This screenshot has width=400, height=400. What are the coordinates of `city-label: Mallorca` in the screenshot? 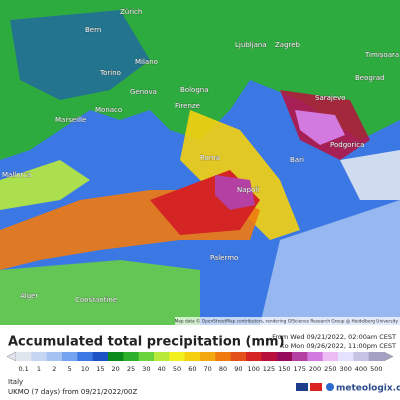 It's located at (16, 175).